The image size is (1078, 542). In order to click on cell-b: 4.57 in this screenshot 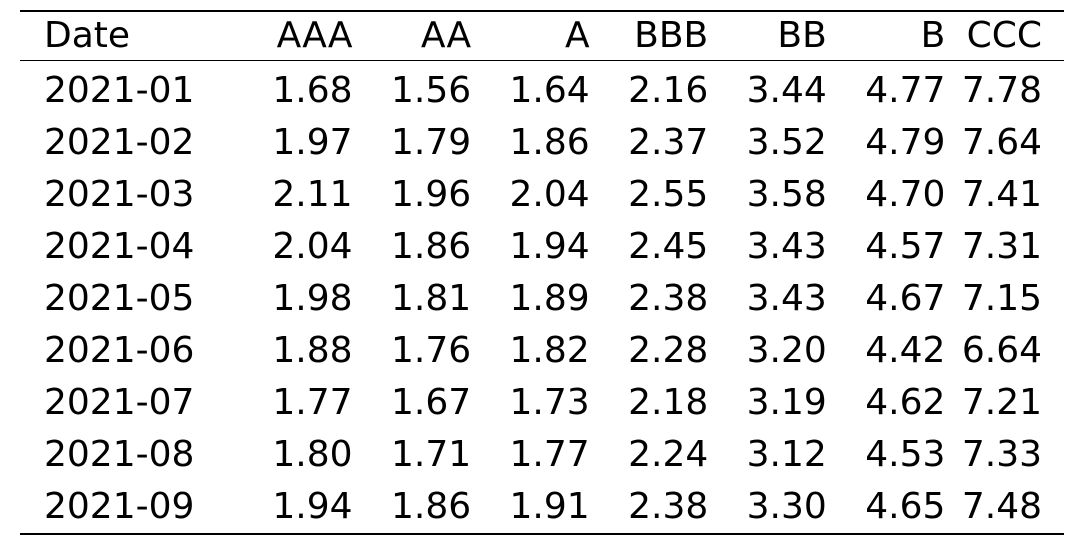, I will do `click(905, 246)`.